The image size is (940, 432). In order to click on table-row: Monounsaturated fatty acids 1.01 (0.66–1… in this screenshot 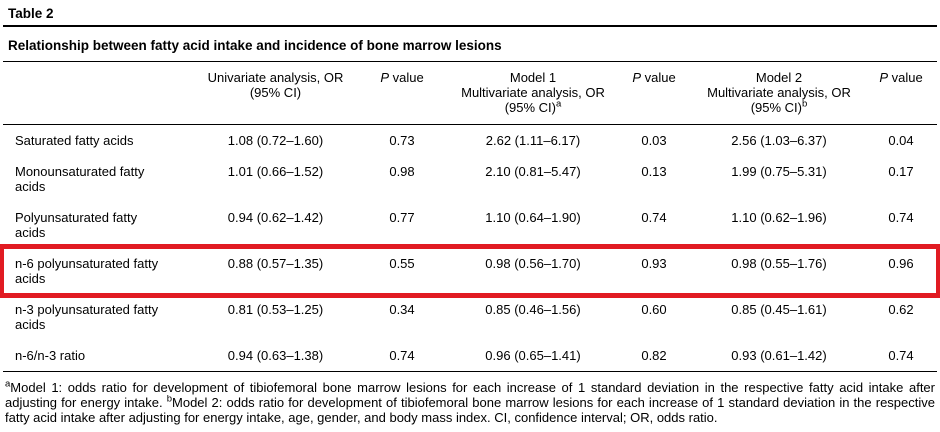, I will do `click(464, 179)`.